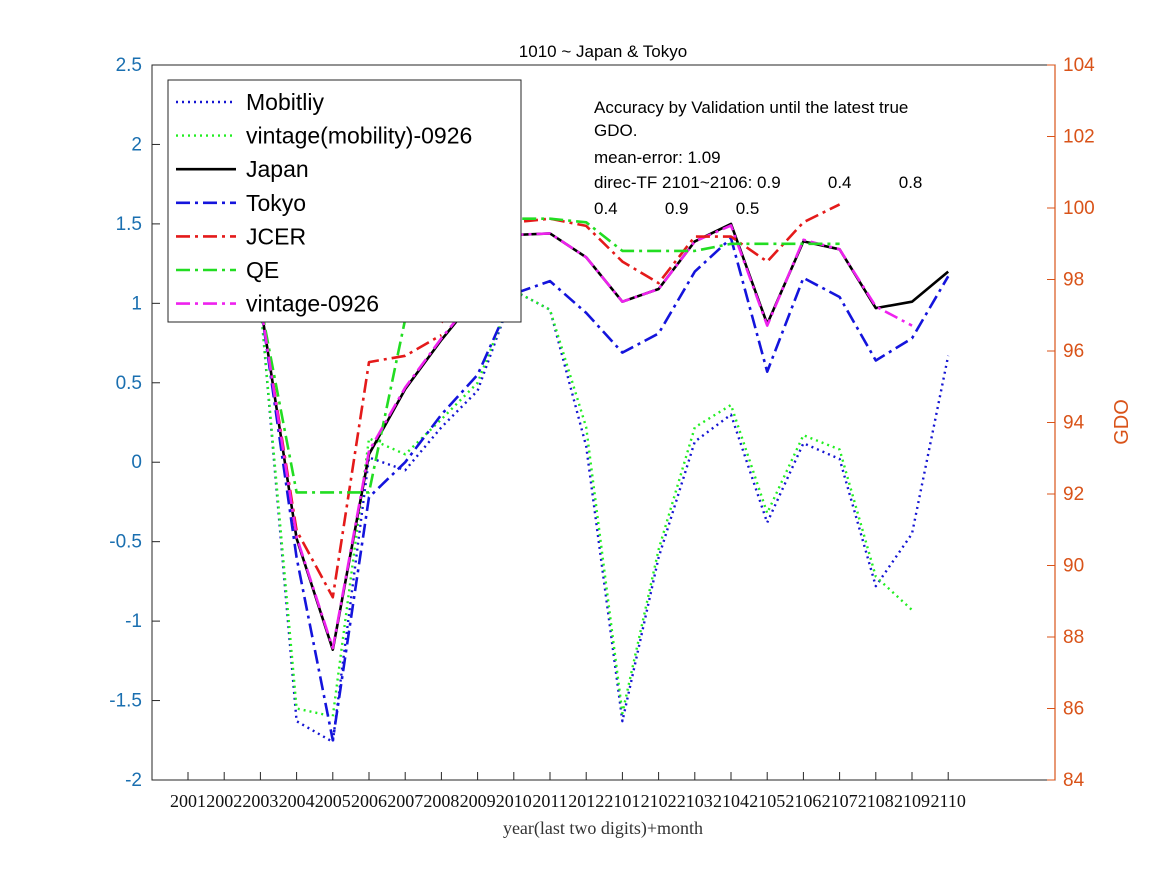  I want to click on x-tick-label: 2005, so click(333, 801).